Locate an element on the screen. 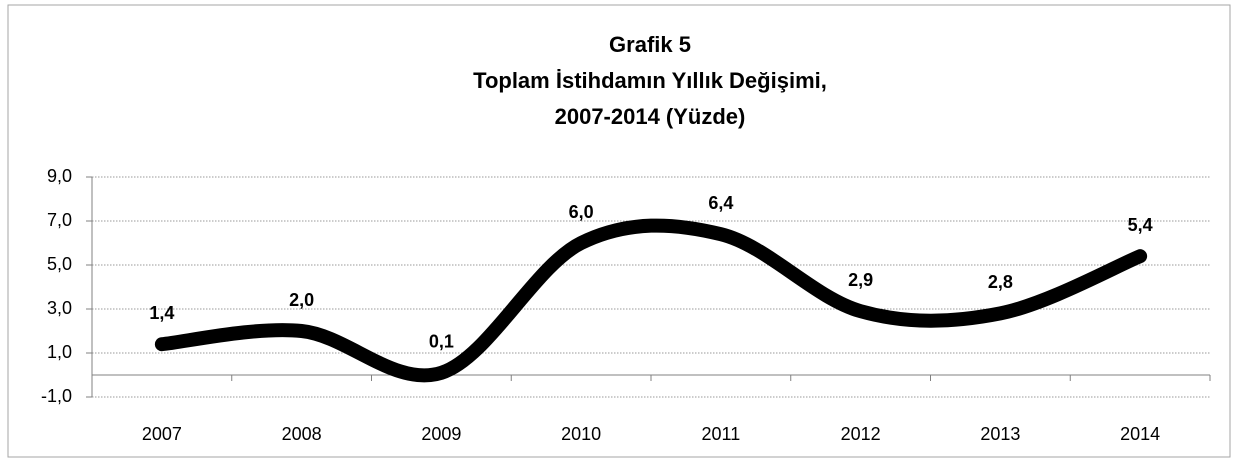 The height and width of the screenshot is (463, 1237). data-label: 5,4 is located at coordinates (1140, 225).